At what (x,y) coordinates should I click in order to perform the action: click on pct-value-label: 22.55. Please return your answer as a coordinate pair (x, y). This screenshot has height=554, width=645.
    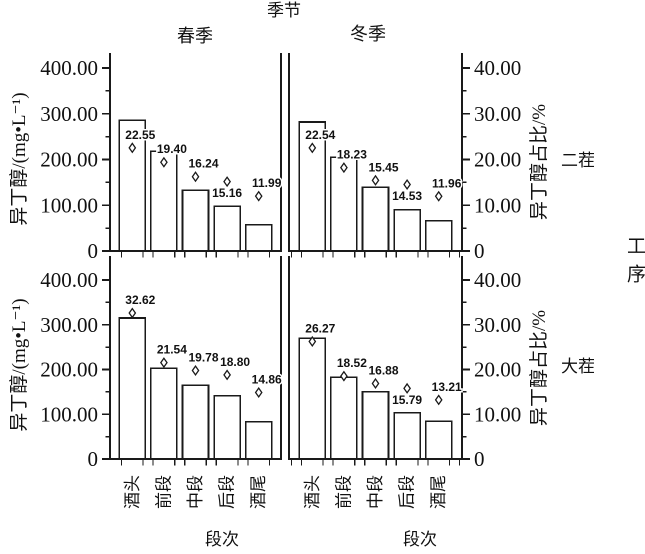
    Looking at the image, I should click on (140, 135).